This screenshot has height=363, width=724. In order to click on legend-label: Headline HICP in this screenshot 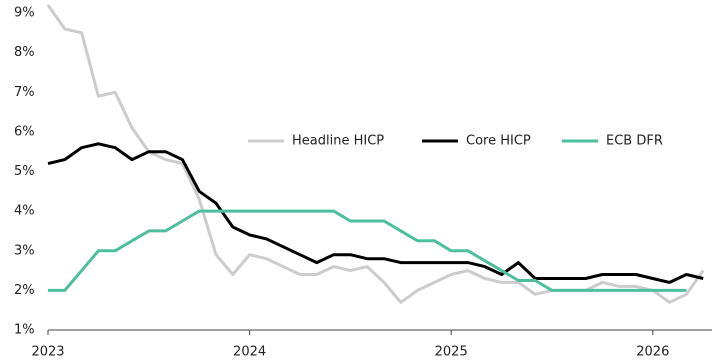, I will do `click(338, 141)`.